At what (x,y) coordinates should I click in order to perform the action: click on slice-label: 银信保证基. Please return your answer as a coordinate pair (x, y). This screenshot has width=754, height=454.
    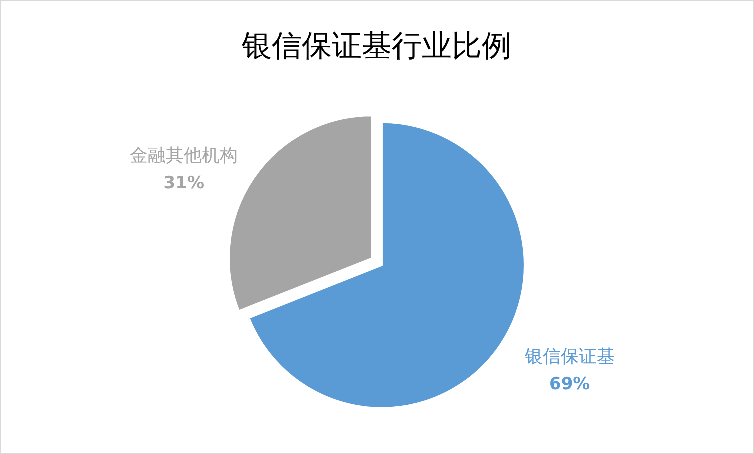
    Looking at the image, I should click on (569, 357).